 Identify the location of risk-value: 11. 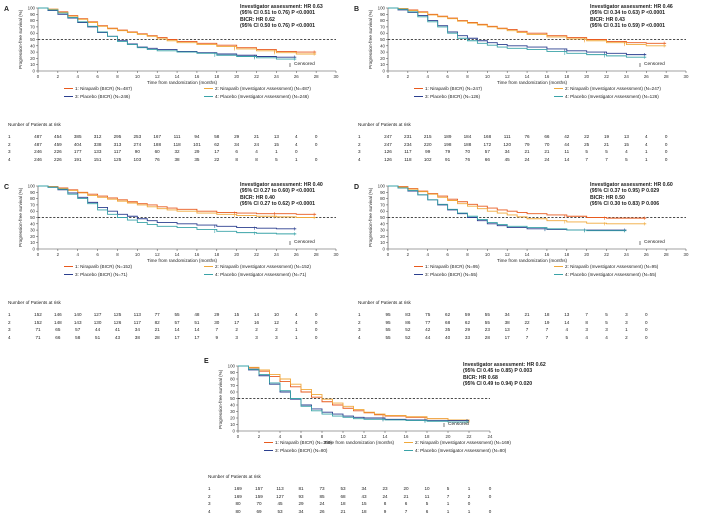
(567, 151).